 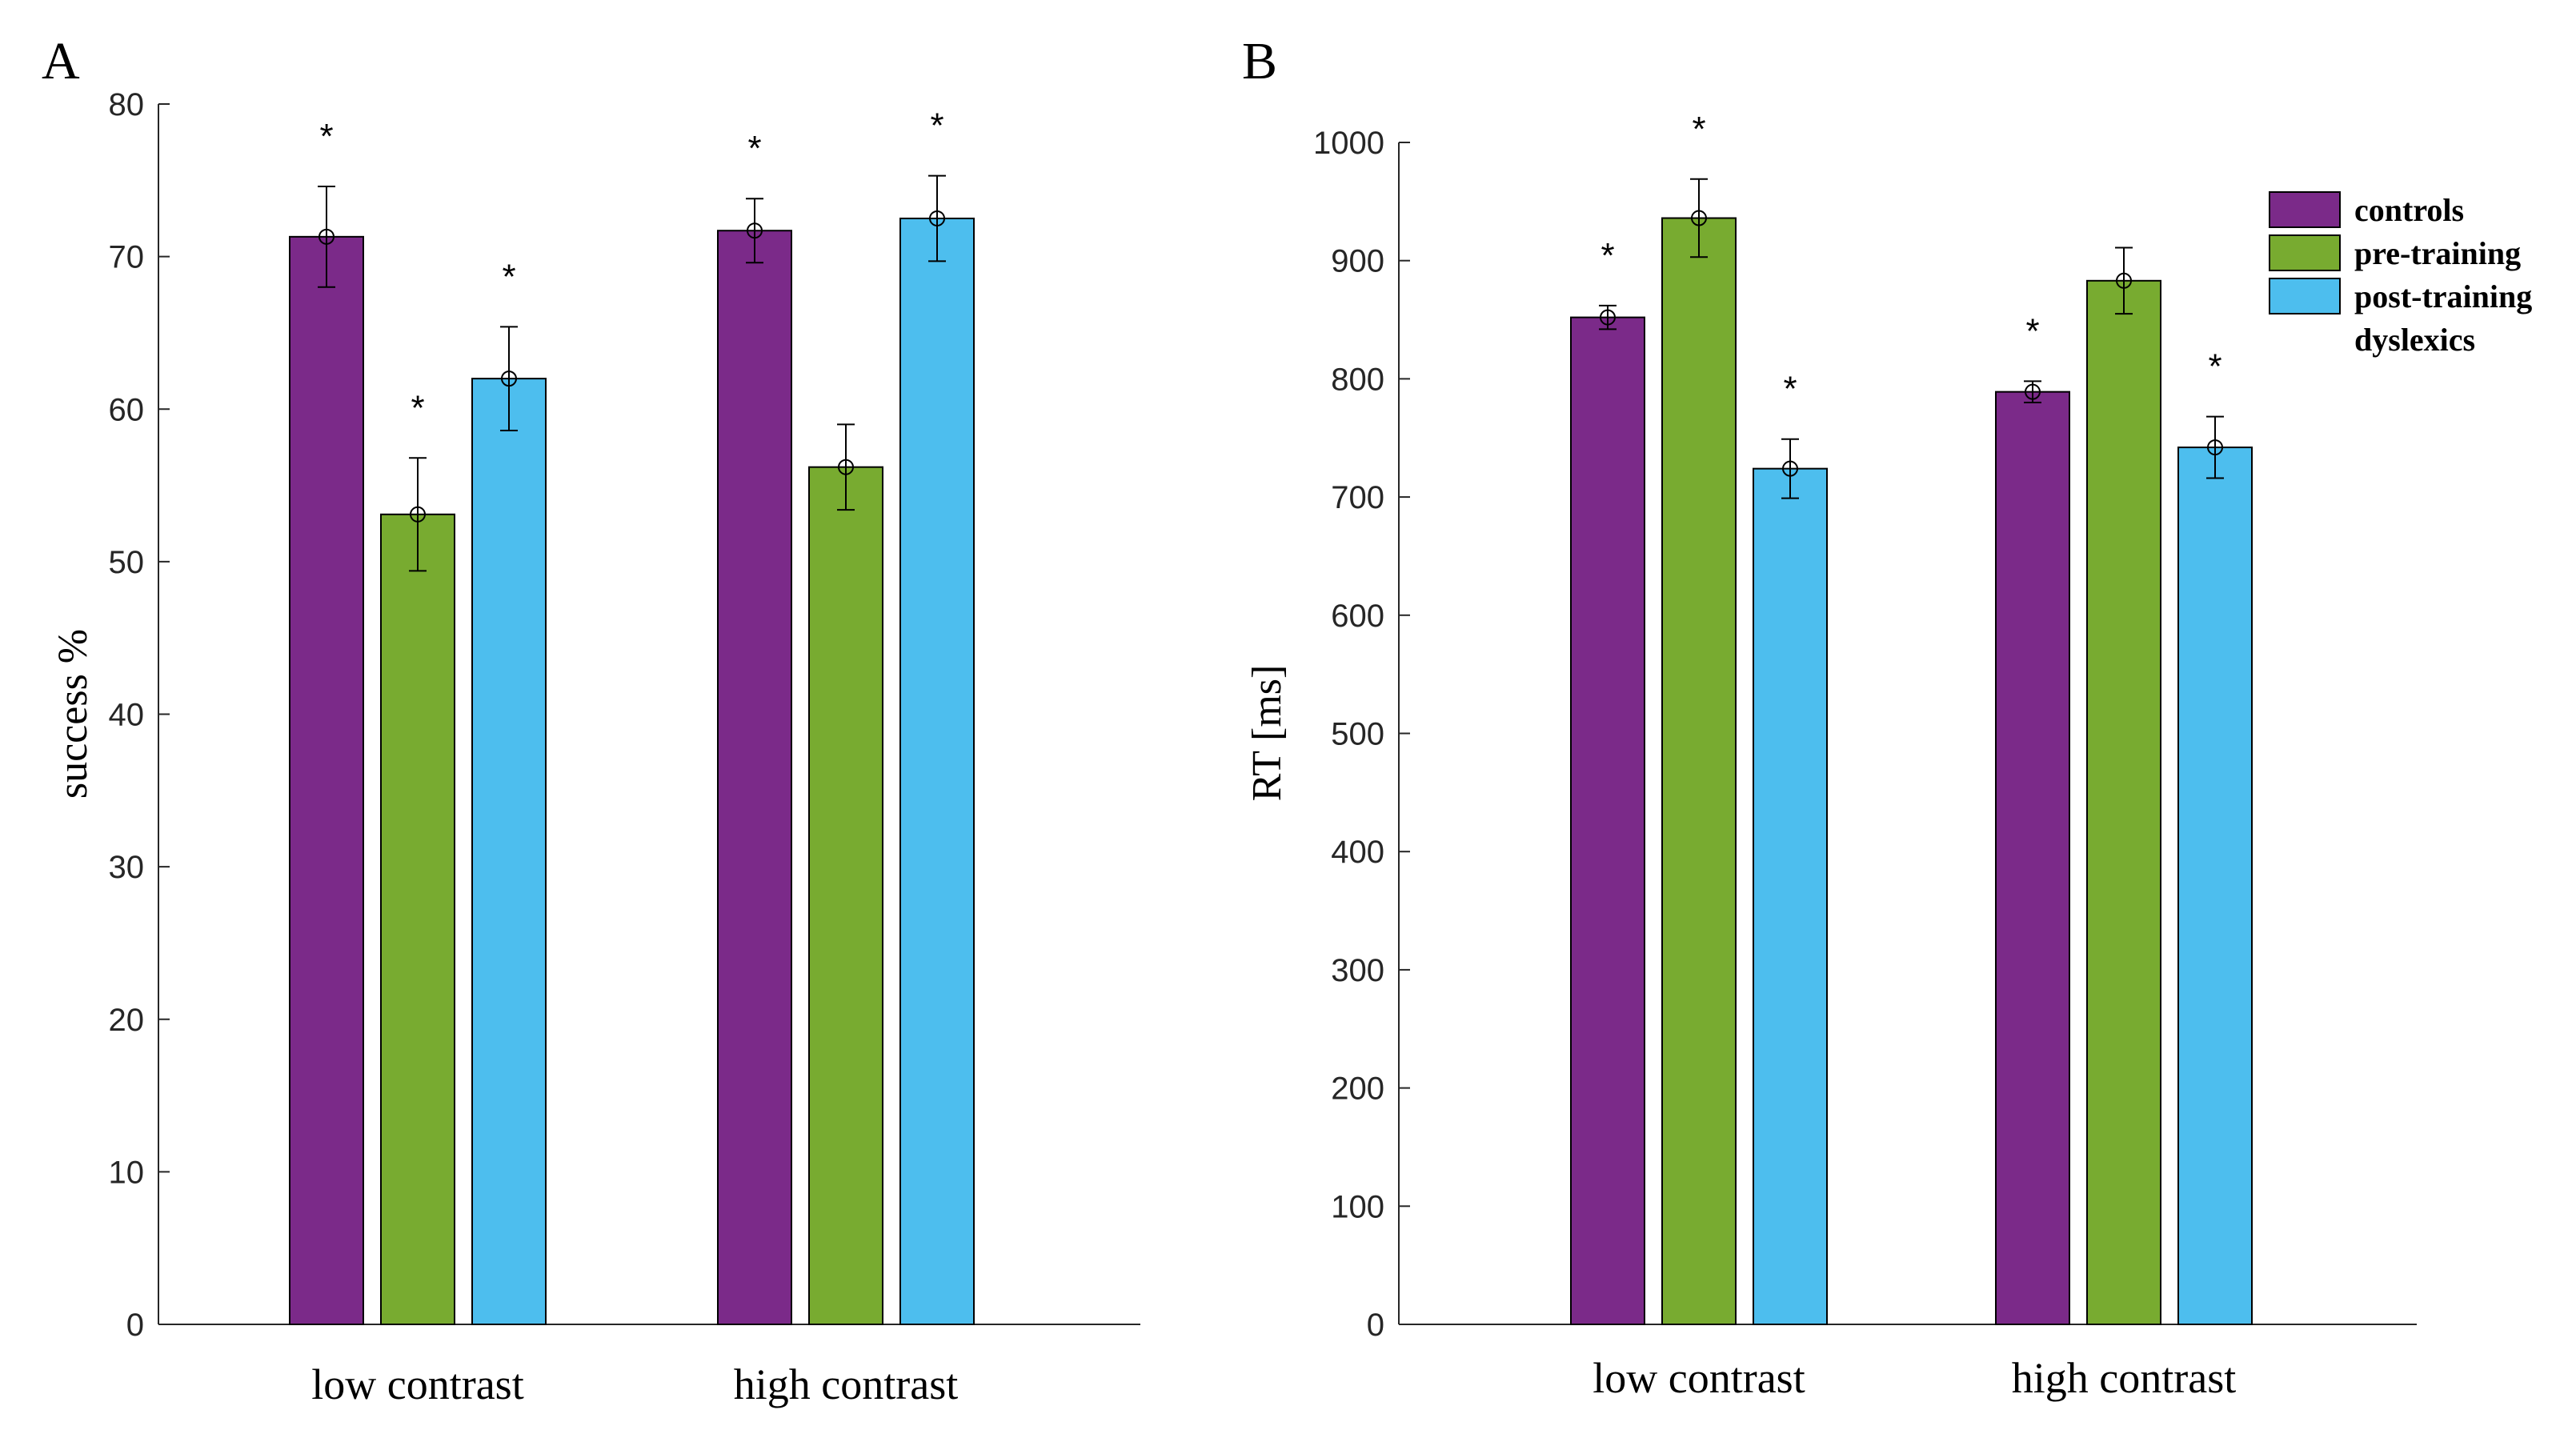 I want to click on y-tick-label: 30, so click(x=127, y=867).